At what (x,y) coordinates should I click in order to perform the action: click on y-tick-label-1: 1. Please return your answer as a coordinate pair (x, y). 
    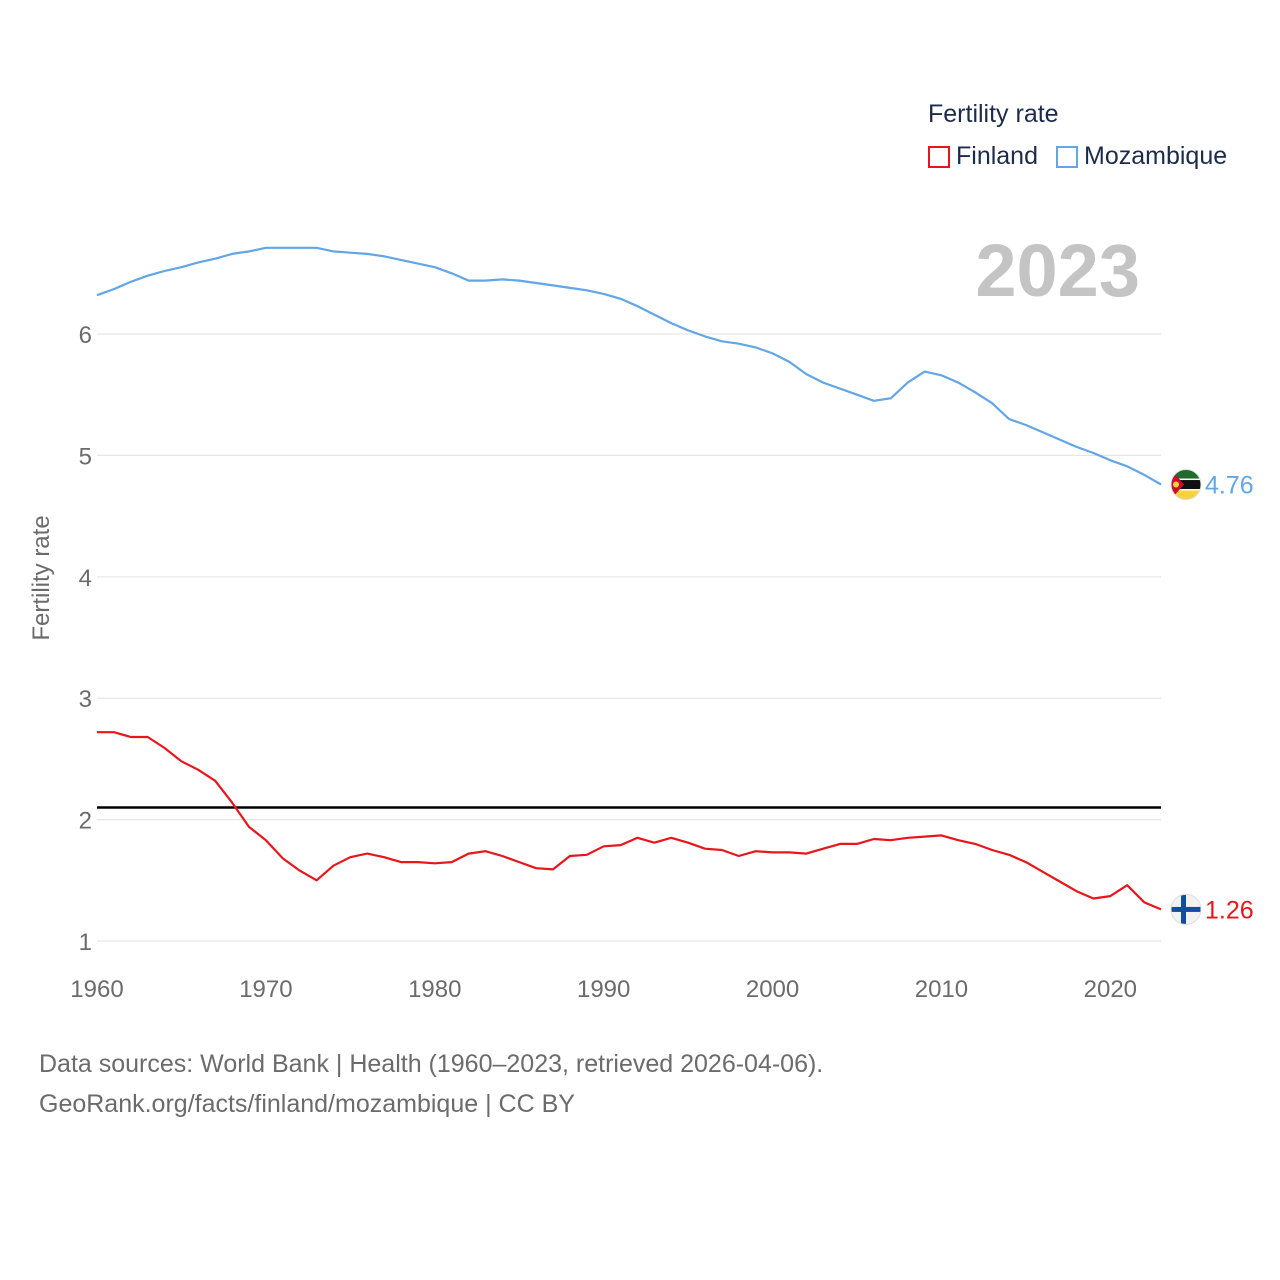
    Looking at the image, I should click on (85, 942).